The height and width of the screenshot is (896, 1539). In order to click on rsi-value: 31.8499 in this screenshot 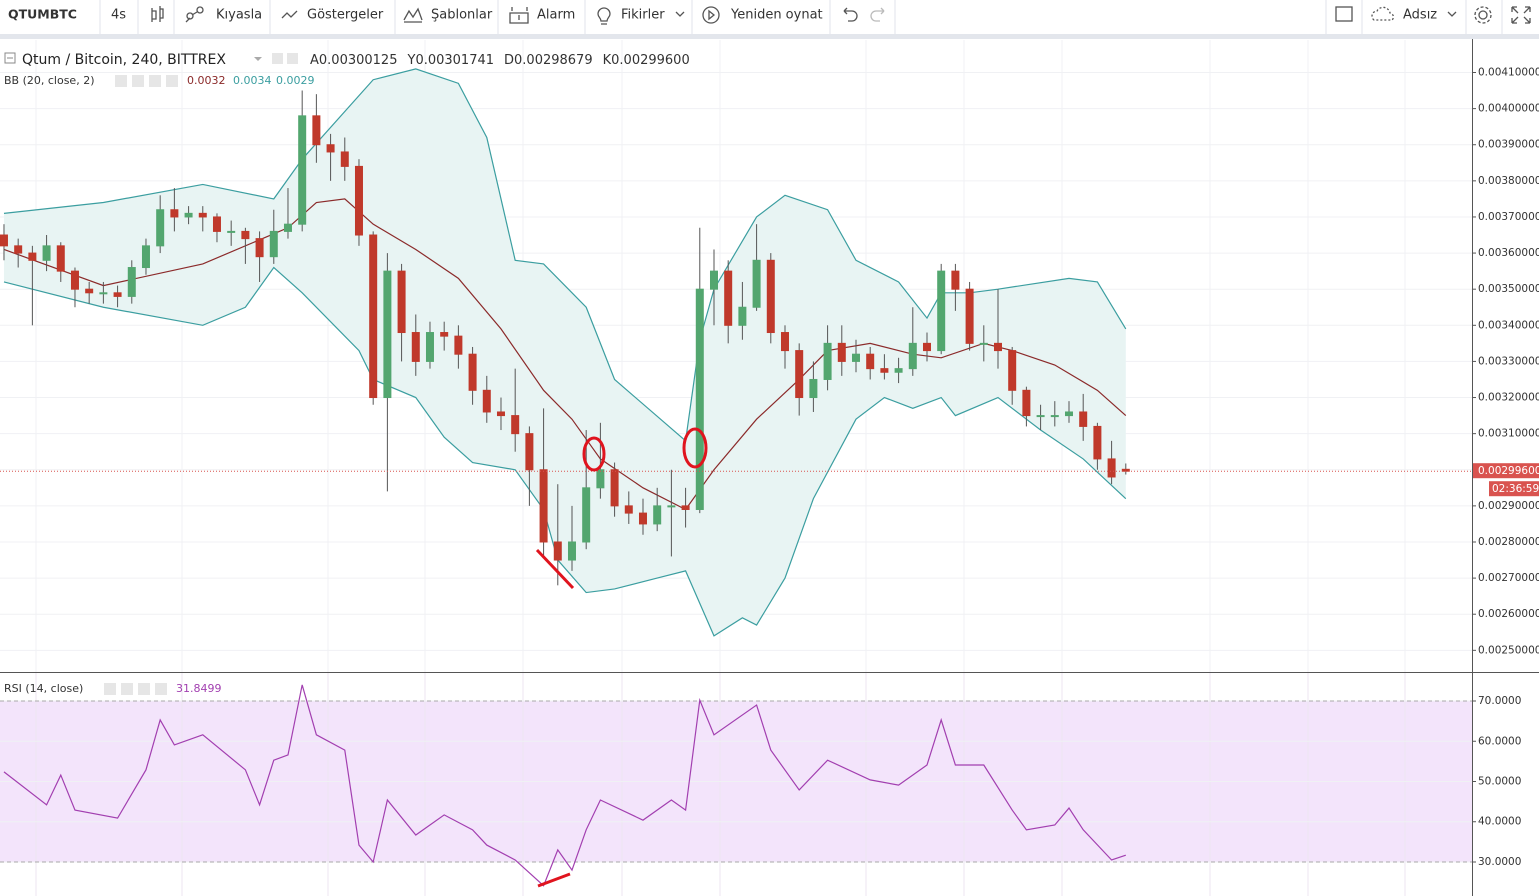, I will do `click(199, 688)`.